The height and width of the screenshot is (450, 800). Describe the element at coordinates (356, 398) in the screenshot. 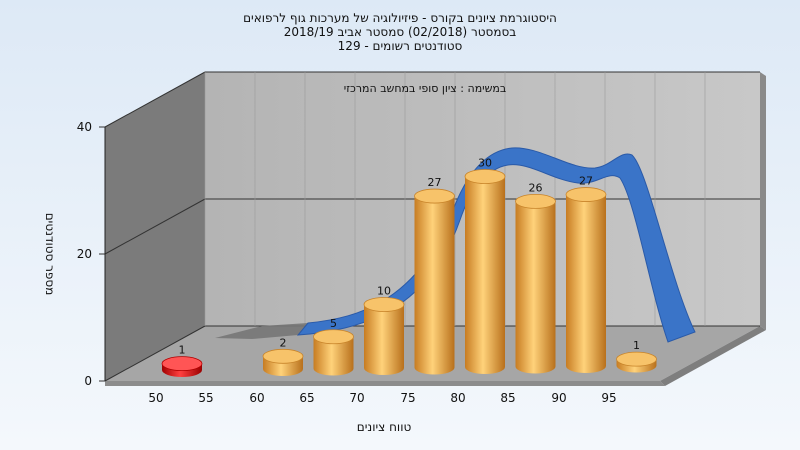

I see `x-tick-label: 70` at that location.